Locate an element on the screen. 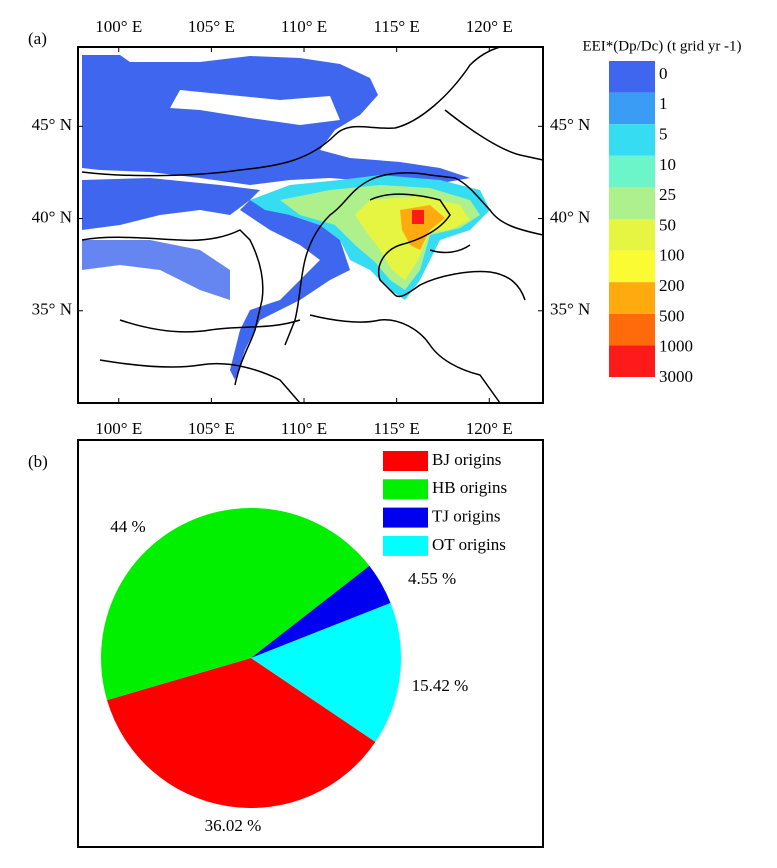  colorbar-label: 1000 is located at coordinates (676, 346).